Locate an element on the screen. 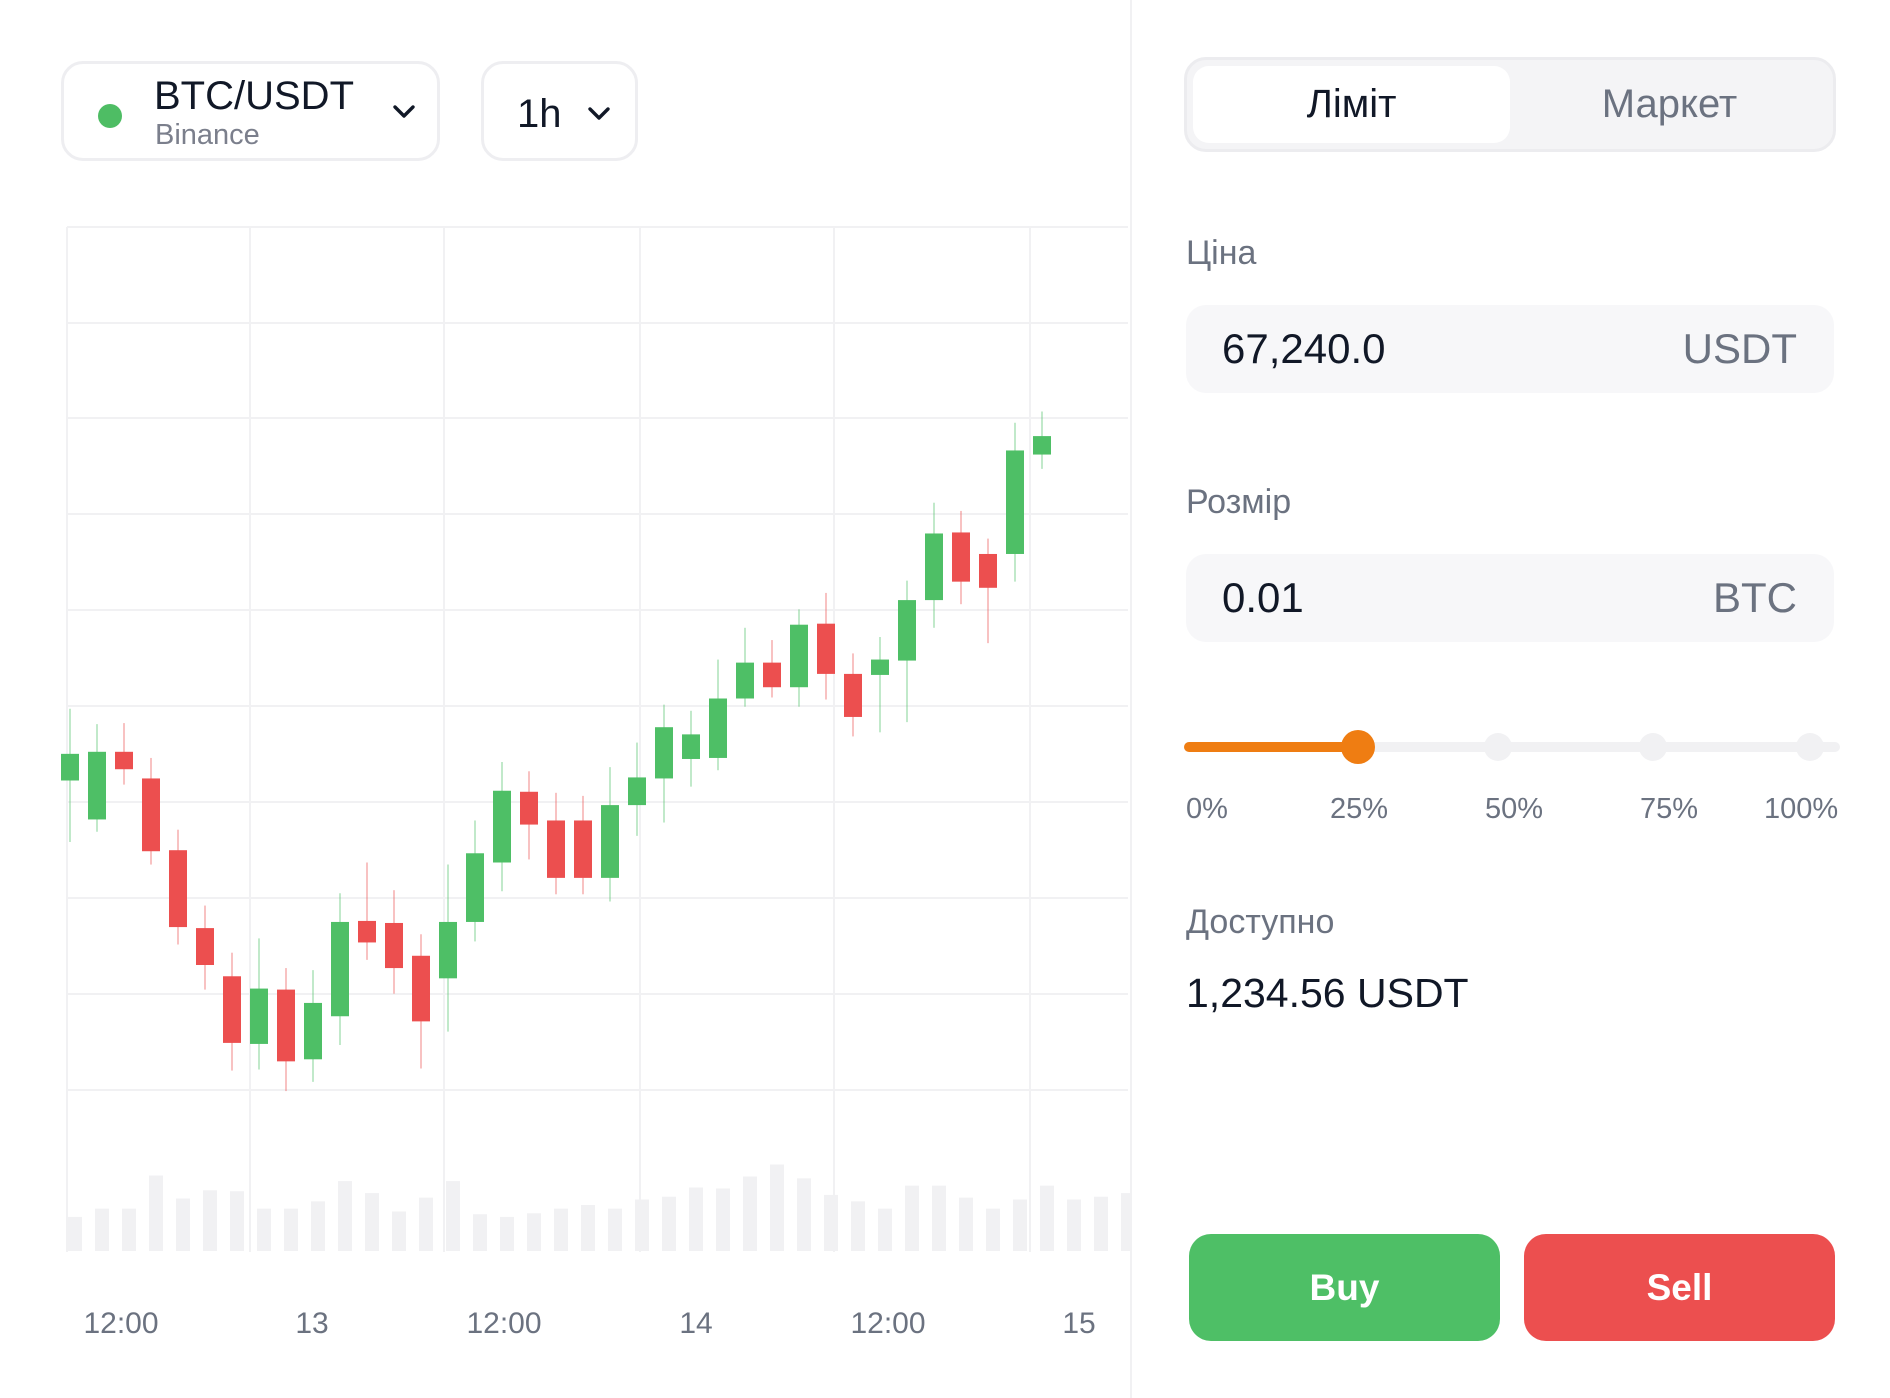  size-slider is located at coordinates (1512, 747).